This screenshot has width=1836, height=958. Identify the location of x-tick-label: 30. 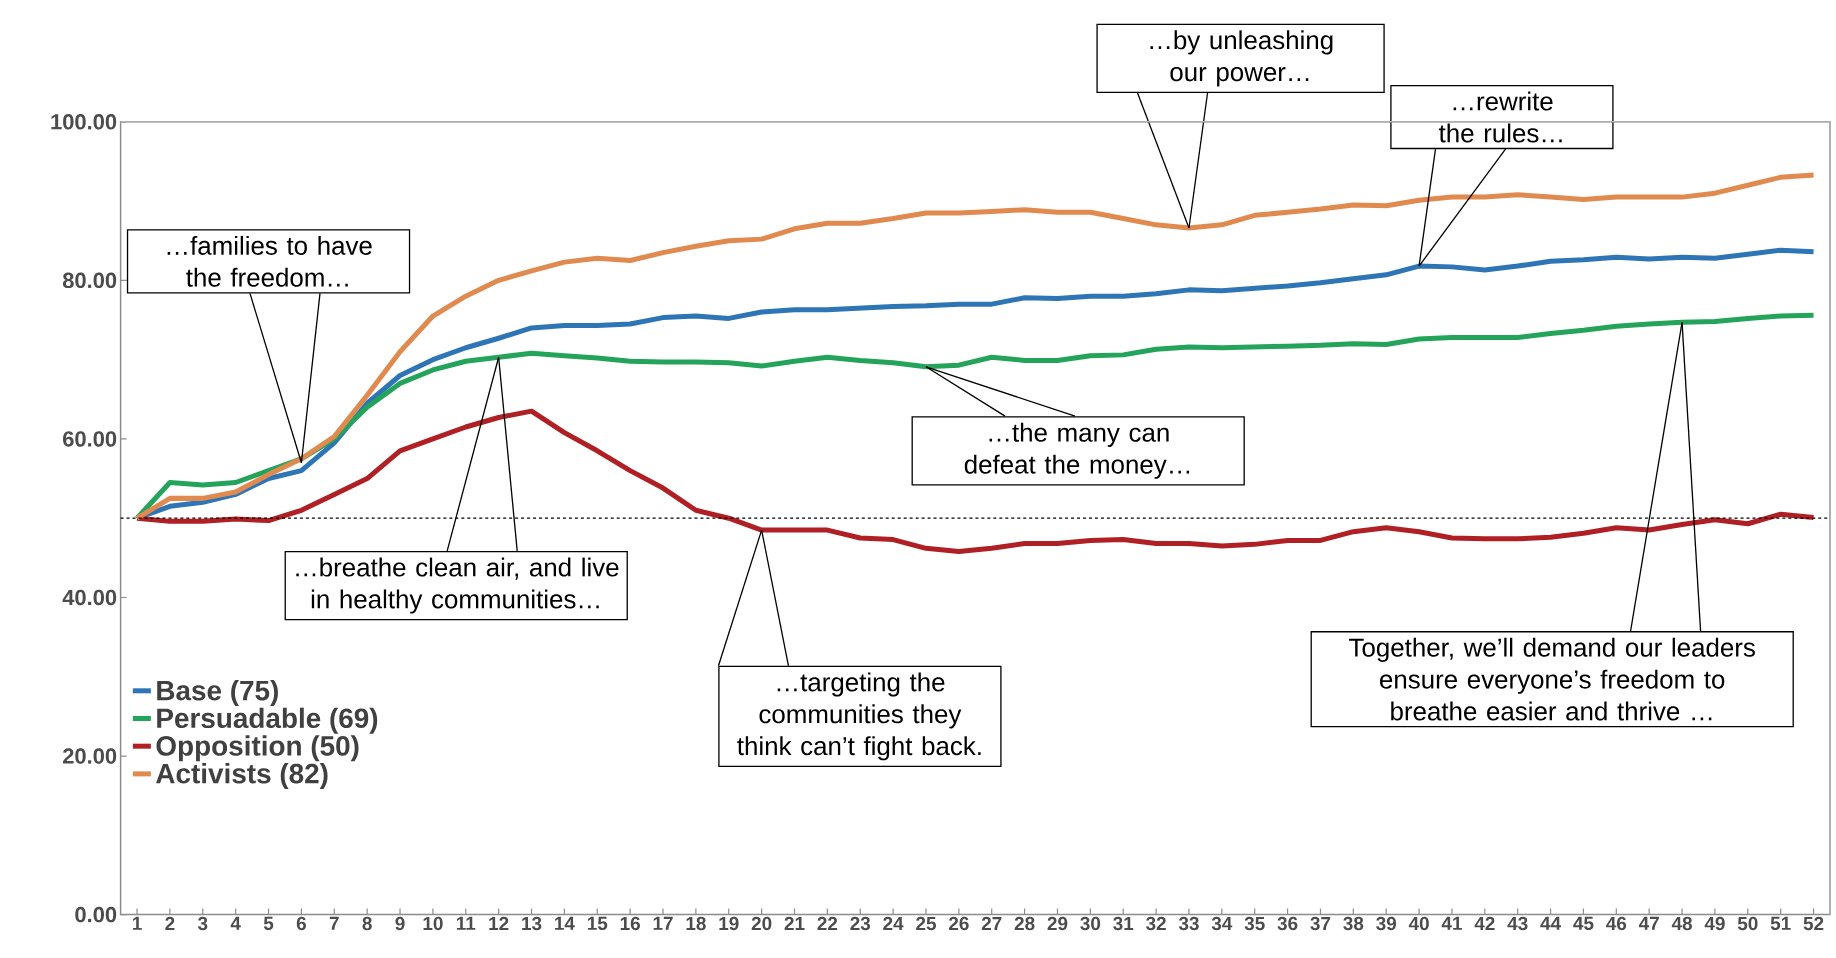
(1090, 923).